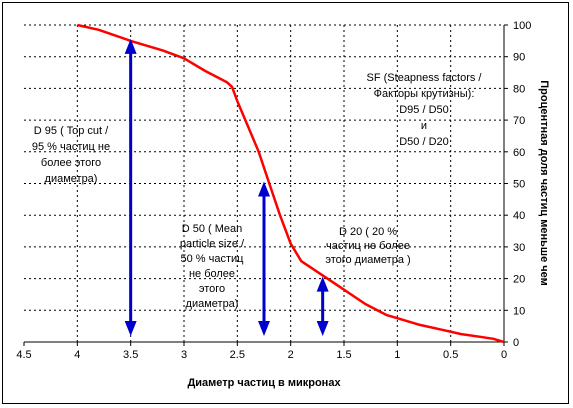  I want to click on x-tick-label: 0, so click(504, 355).